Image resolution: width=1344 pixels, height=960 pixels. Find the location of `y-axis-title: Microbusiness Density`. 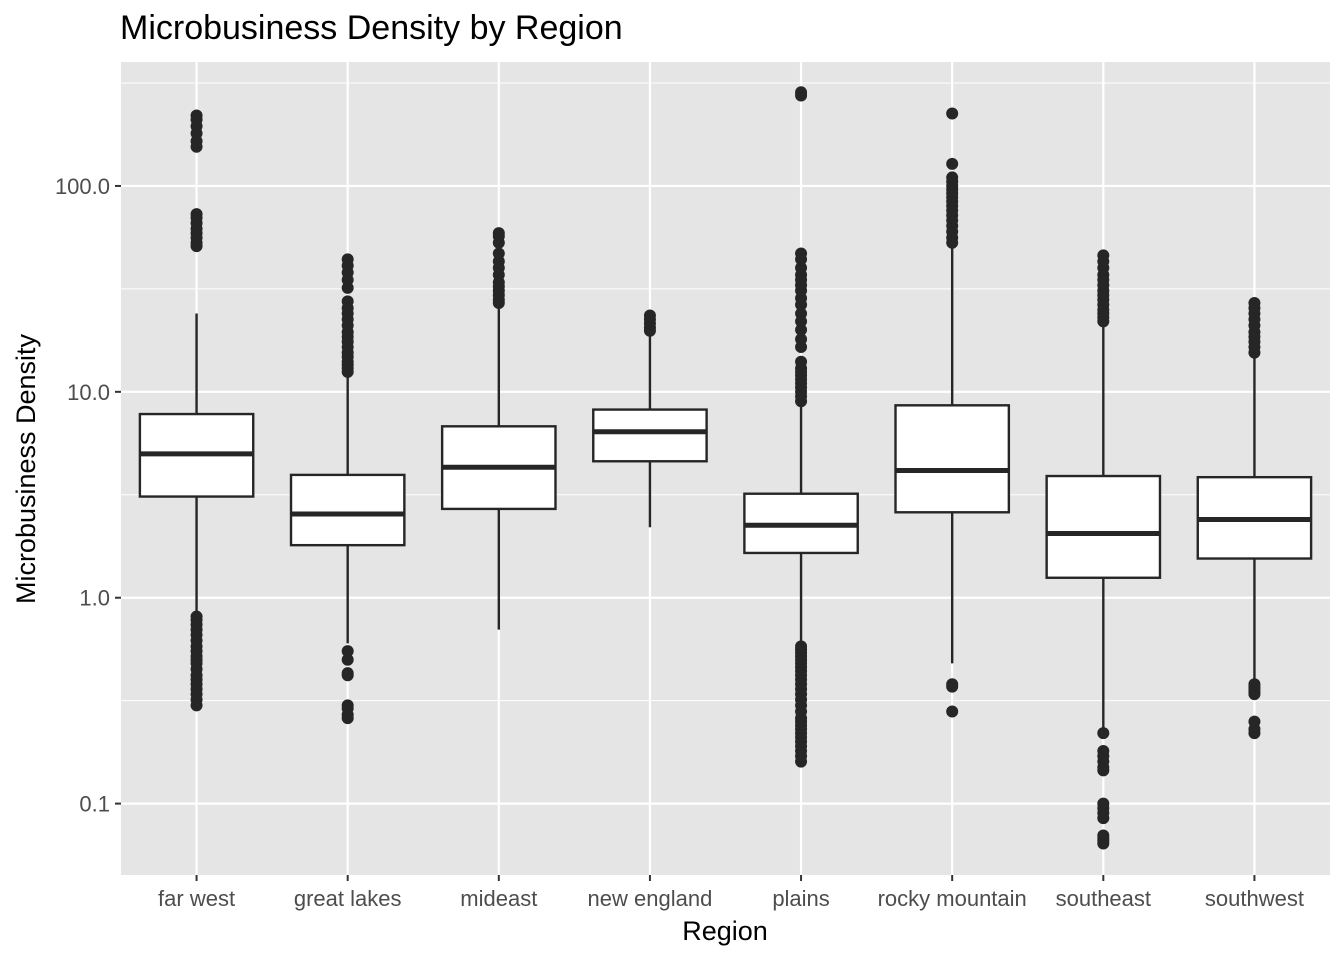

y-axis-title: Microbusiness Density is located at coordinates (26, 468).